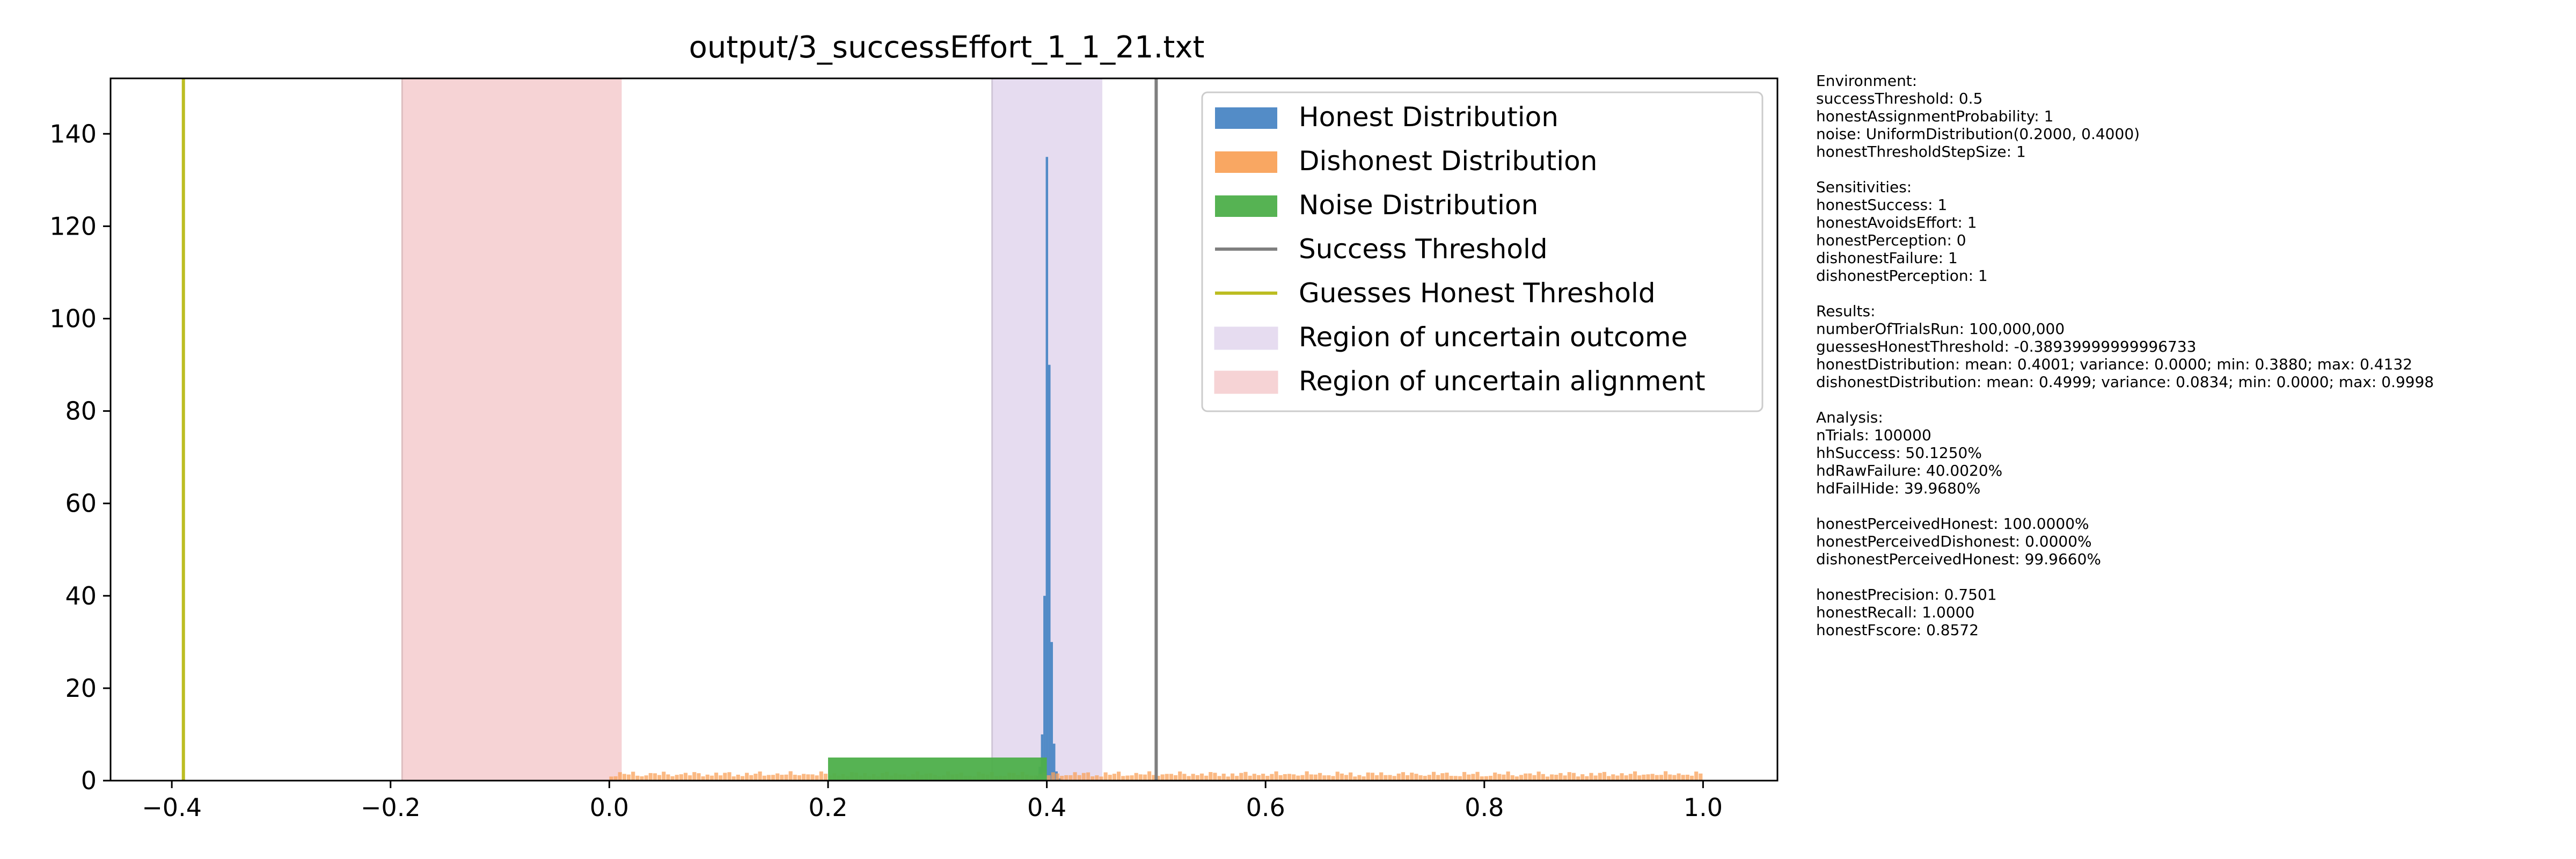  Describe the element at coordinates (1921, 152) in the screenshot. I see `info-line: honestThresholdStepSize: 1` at that location.